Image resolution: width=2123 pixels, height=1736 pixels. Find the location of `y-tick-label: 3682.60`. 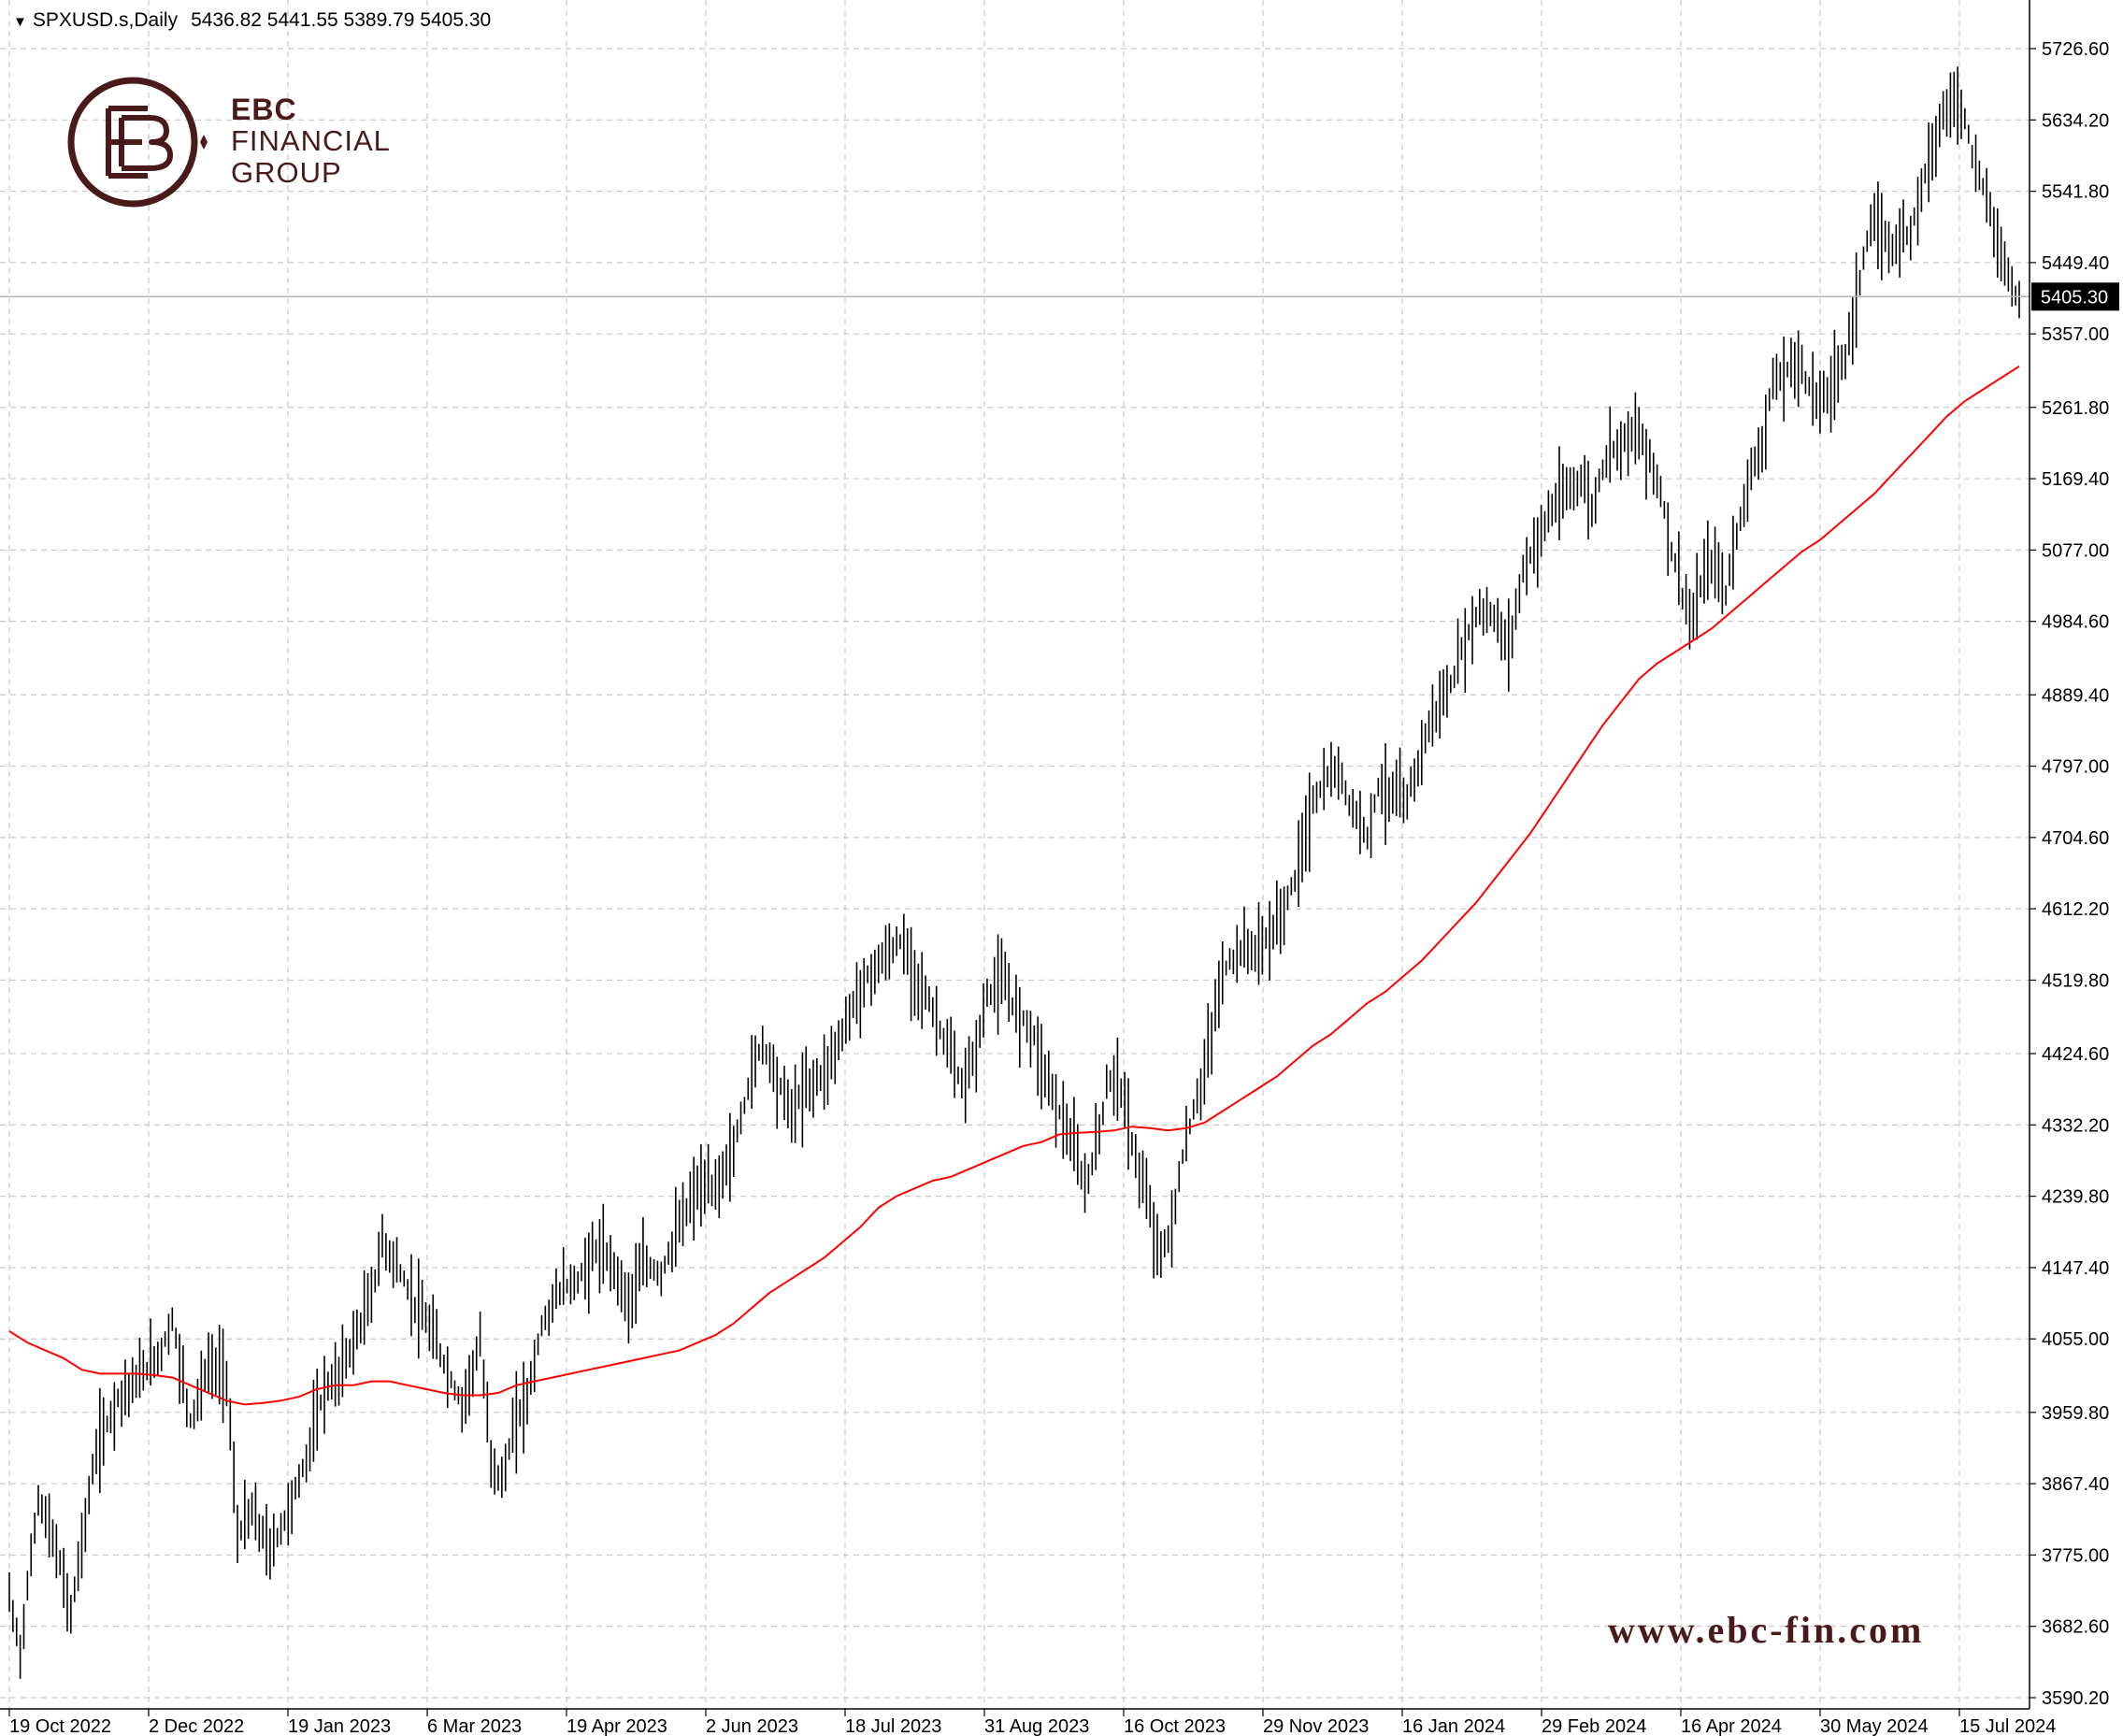

y-tick-label: 3682.60 is located at coordinates (2075, 1627).